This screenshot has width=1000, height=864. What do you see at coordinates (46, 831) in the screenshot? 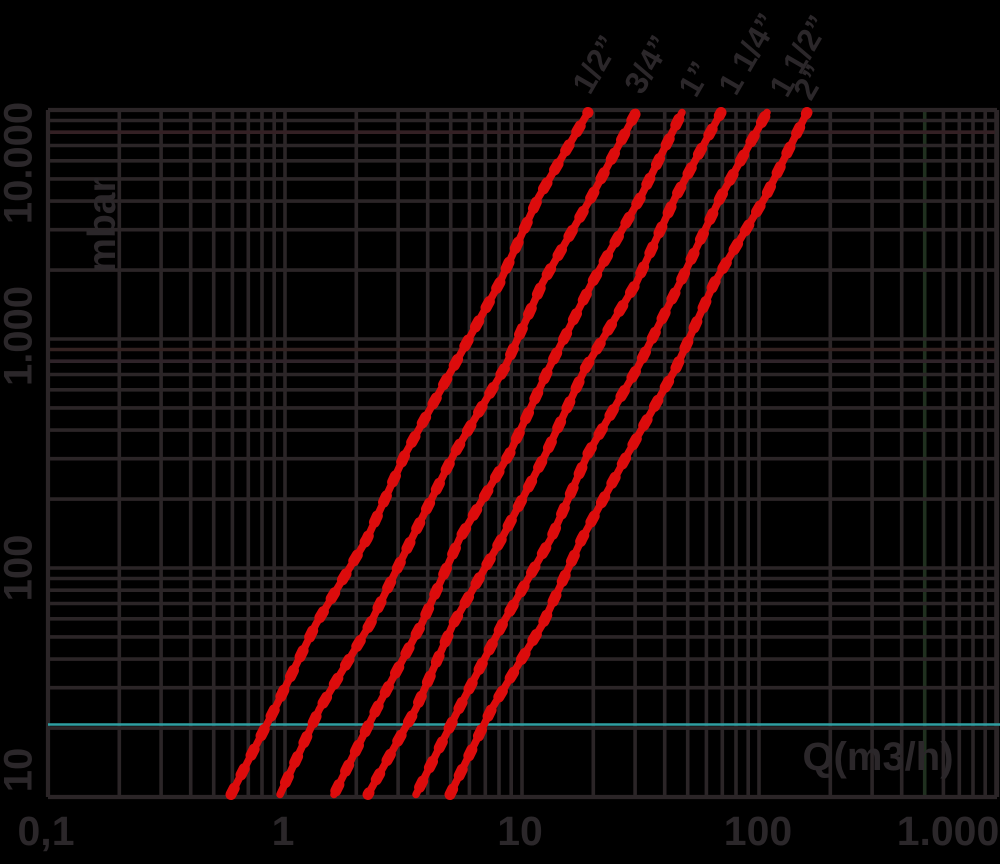
I see `svg-text: 0,1` at bounding box center [46, 831].